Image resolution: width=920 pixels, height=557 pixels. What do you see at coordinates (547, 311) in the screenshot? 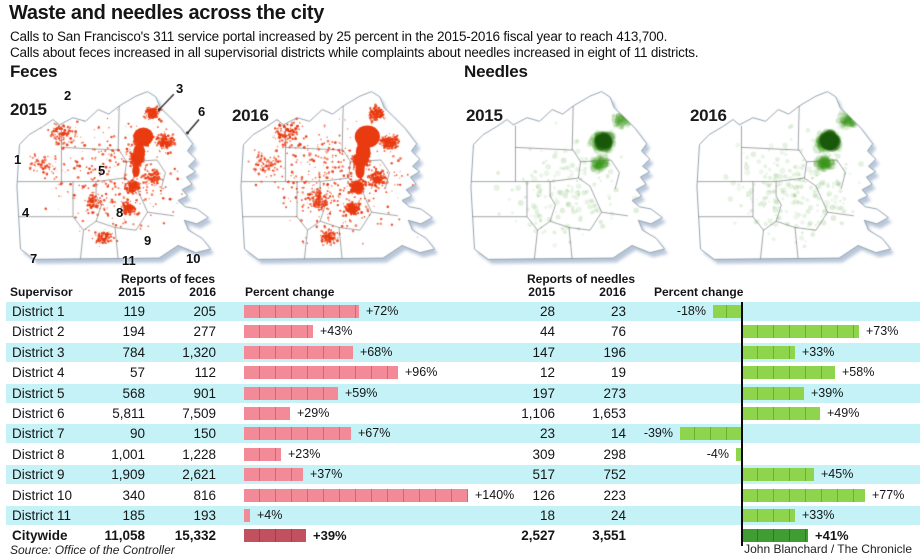
I see `needles-2015-cell: 28` at bounding box center [547, 311].